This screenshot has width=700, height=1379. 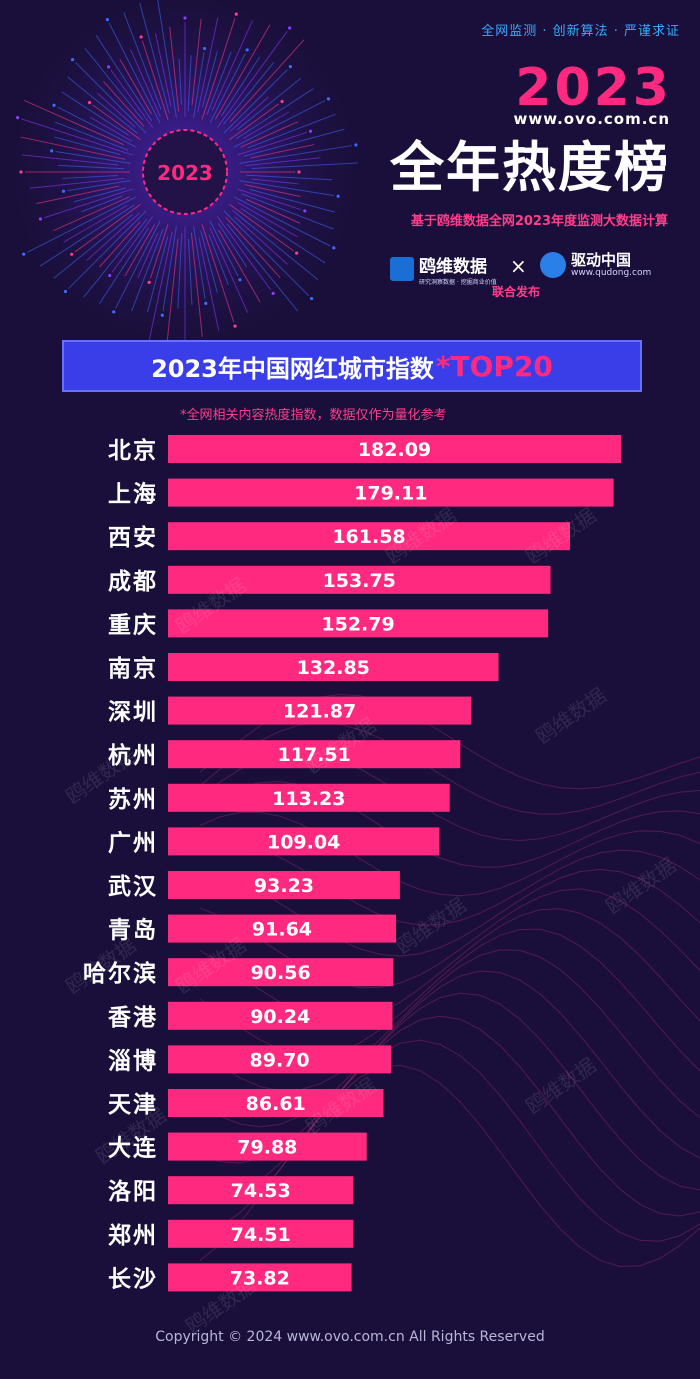 What do you see at coordinates (313, 415) in the screenshot?
I see `chart-note: *全网相关内容热度指数，数据仅作为量化参考` at bounding box center [313, 415].